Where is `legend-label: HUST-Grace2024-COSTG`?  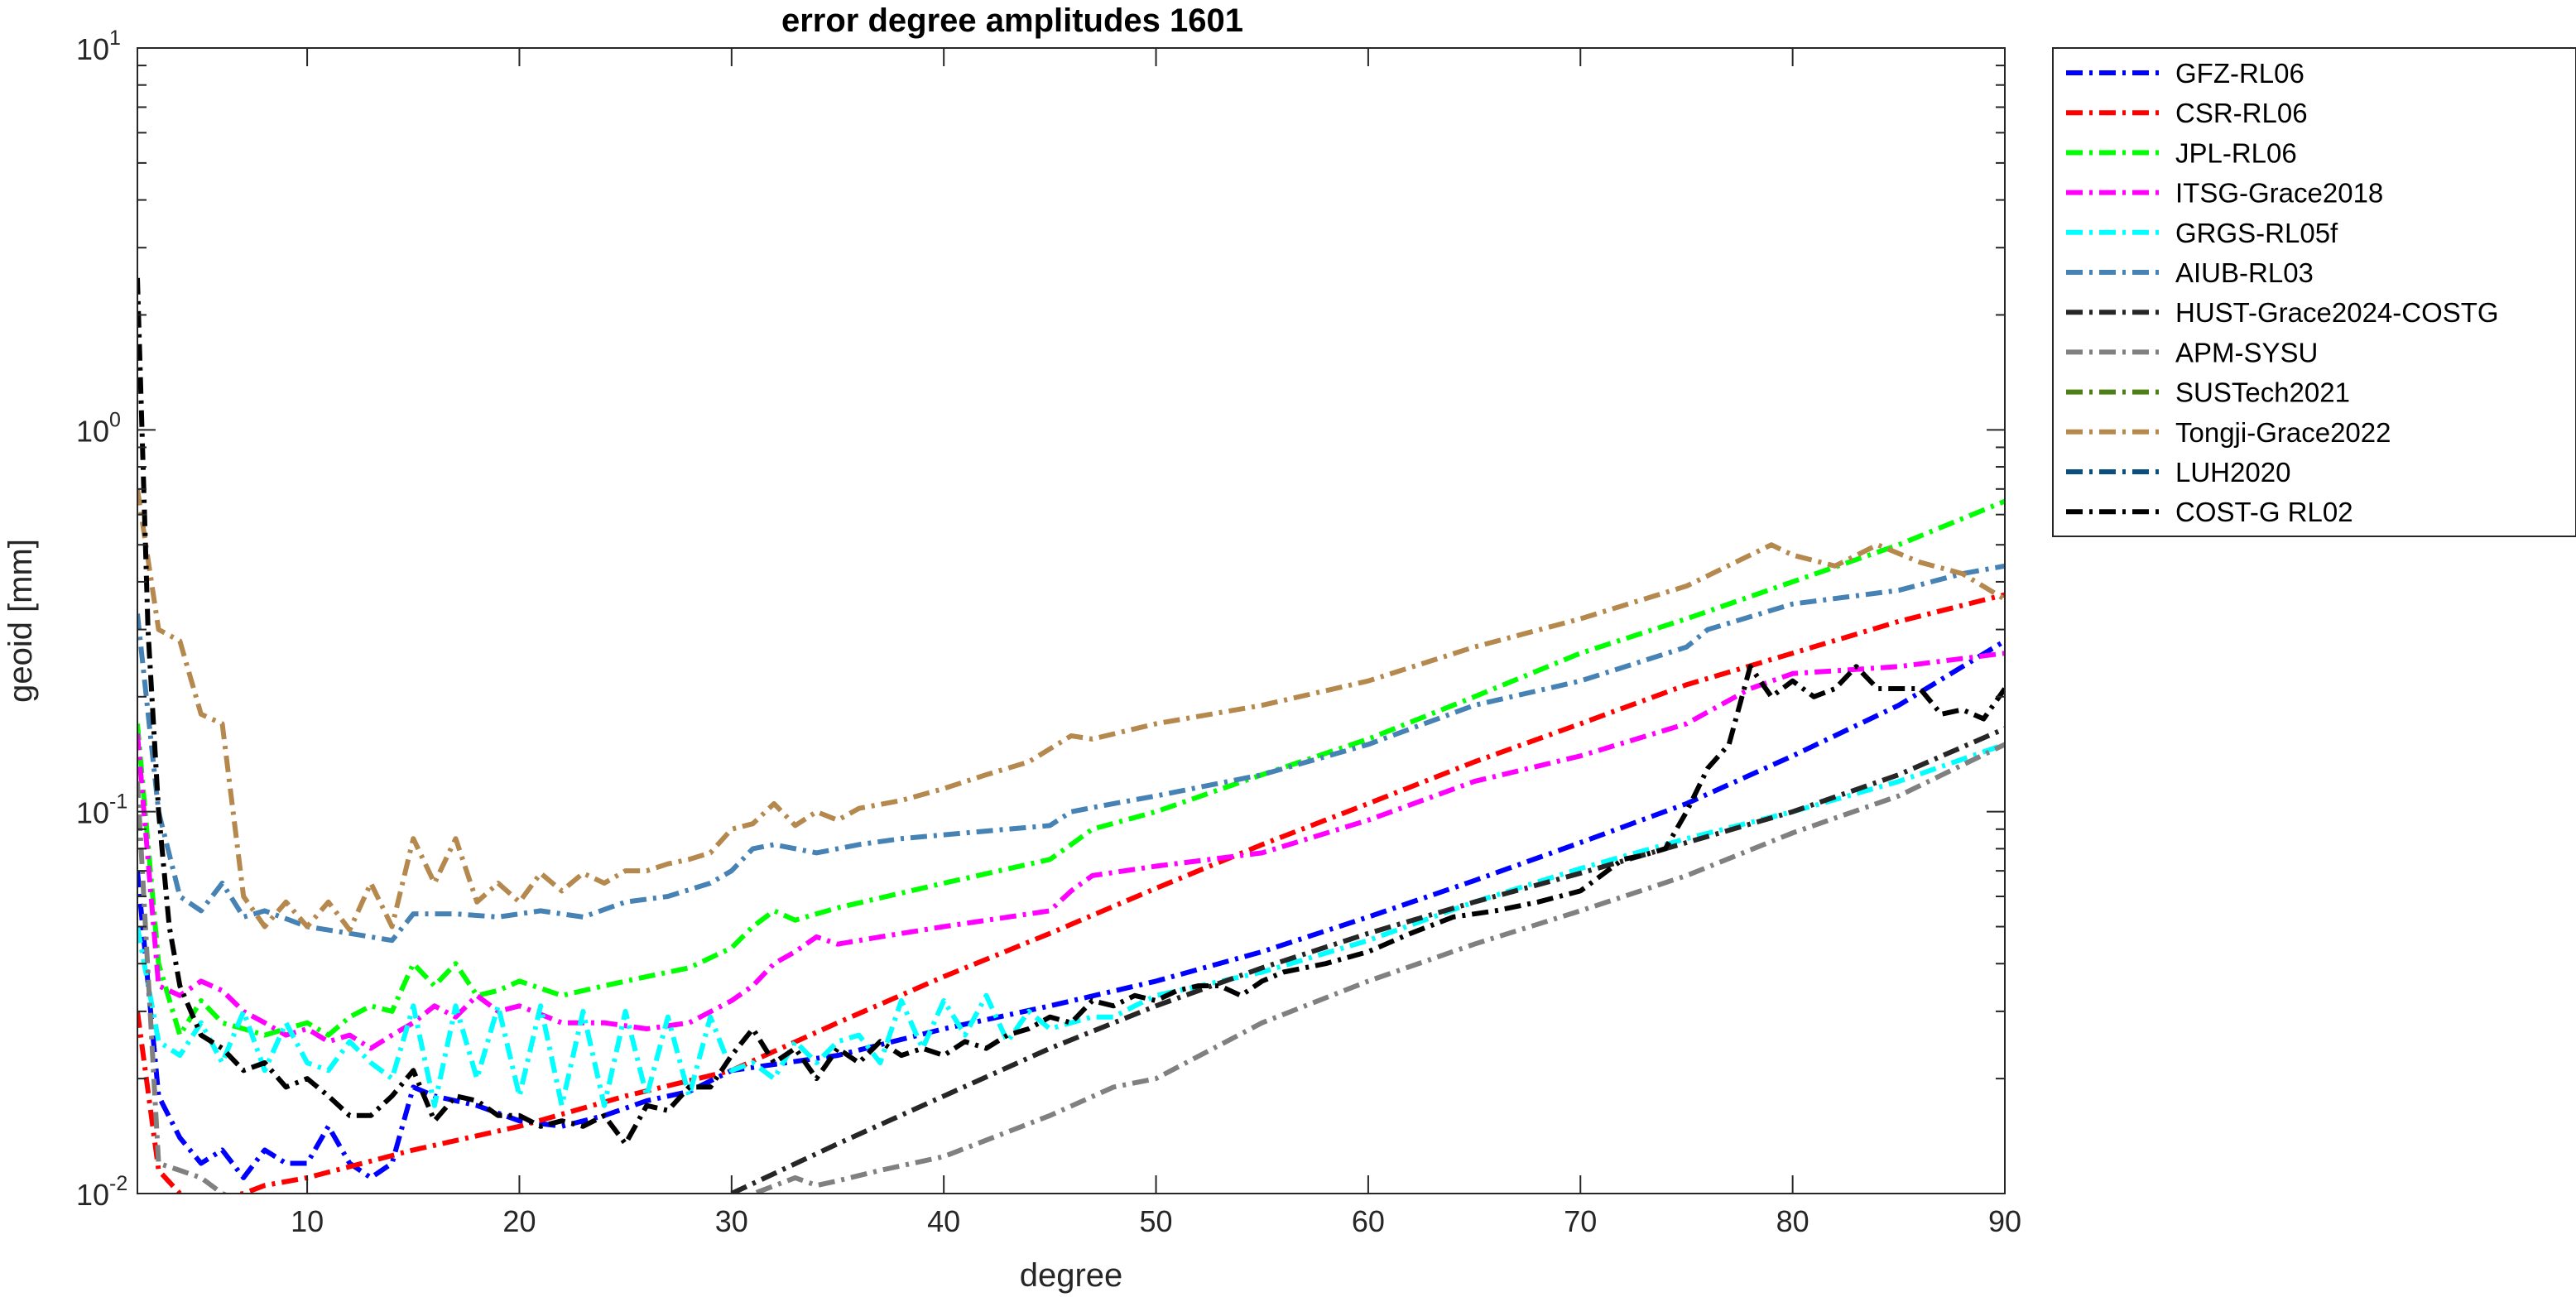 legend-label: HUST-Grace2024-COSTG is located at coordinates (2337, 313).